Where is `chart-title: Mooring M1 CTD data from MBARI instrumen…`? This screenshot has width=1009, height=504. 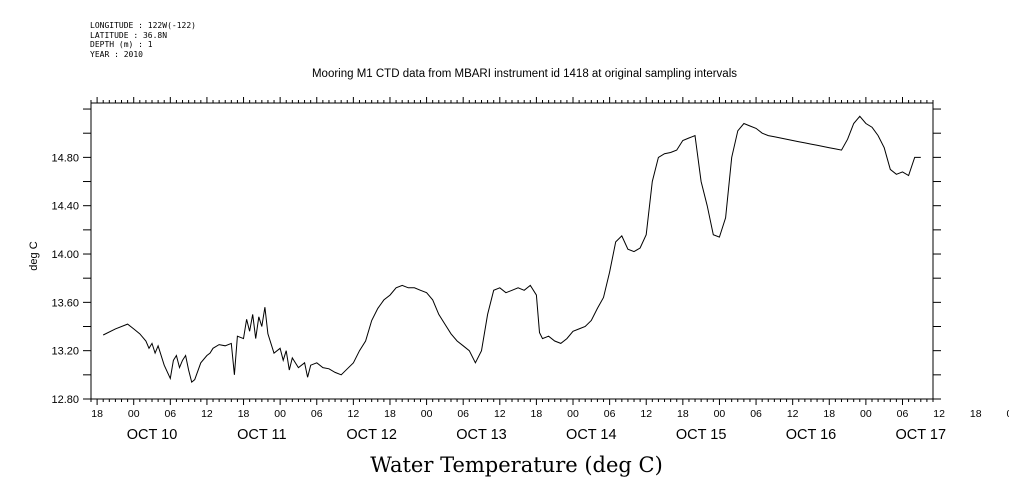
chart-title: Mooring M1 CTD data from MBARI instrumen… is located at coordinates (524, 74).